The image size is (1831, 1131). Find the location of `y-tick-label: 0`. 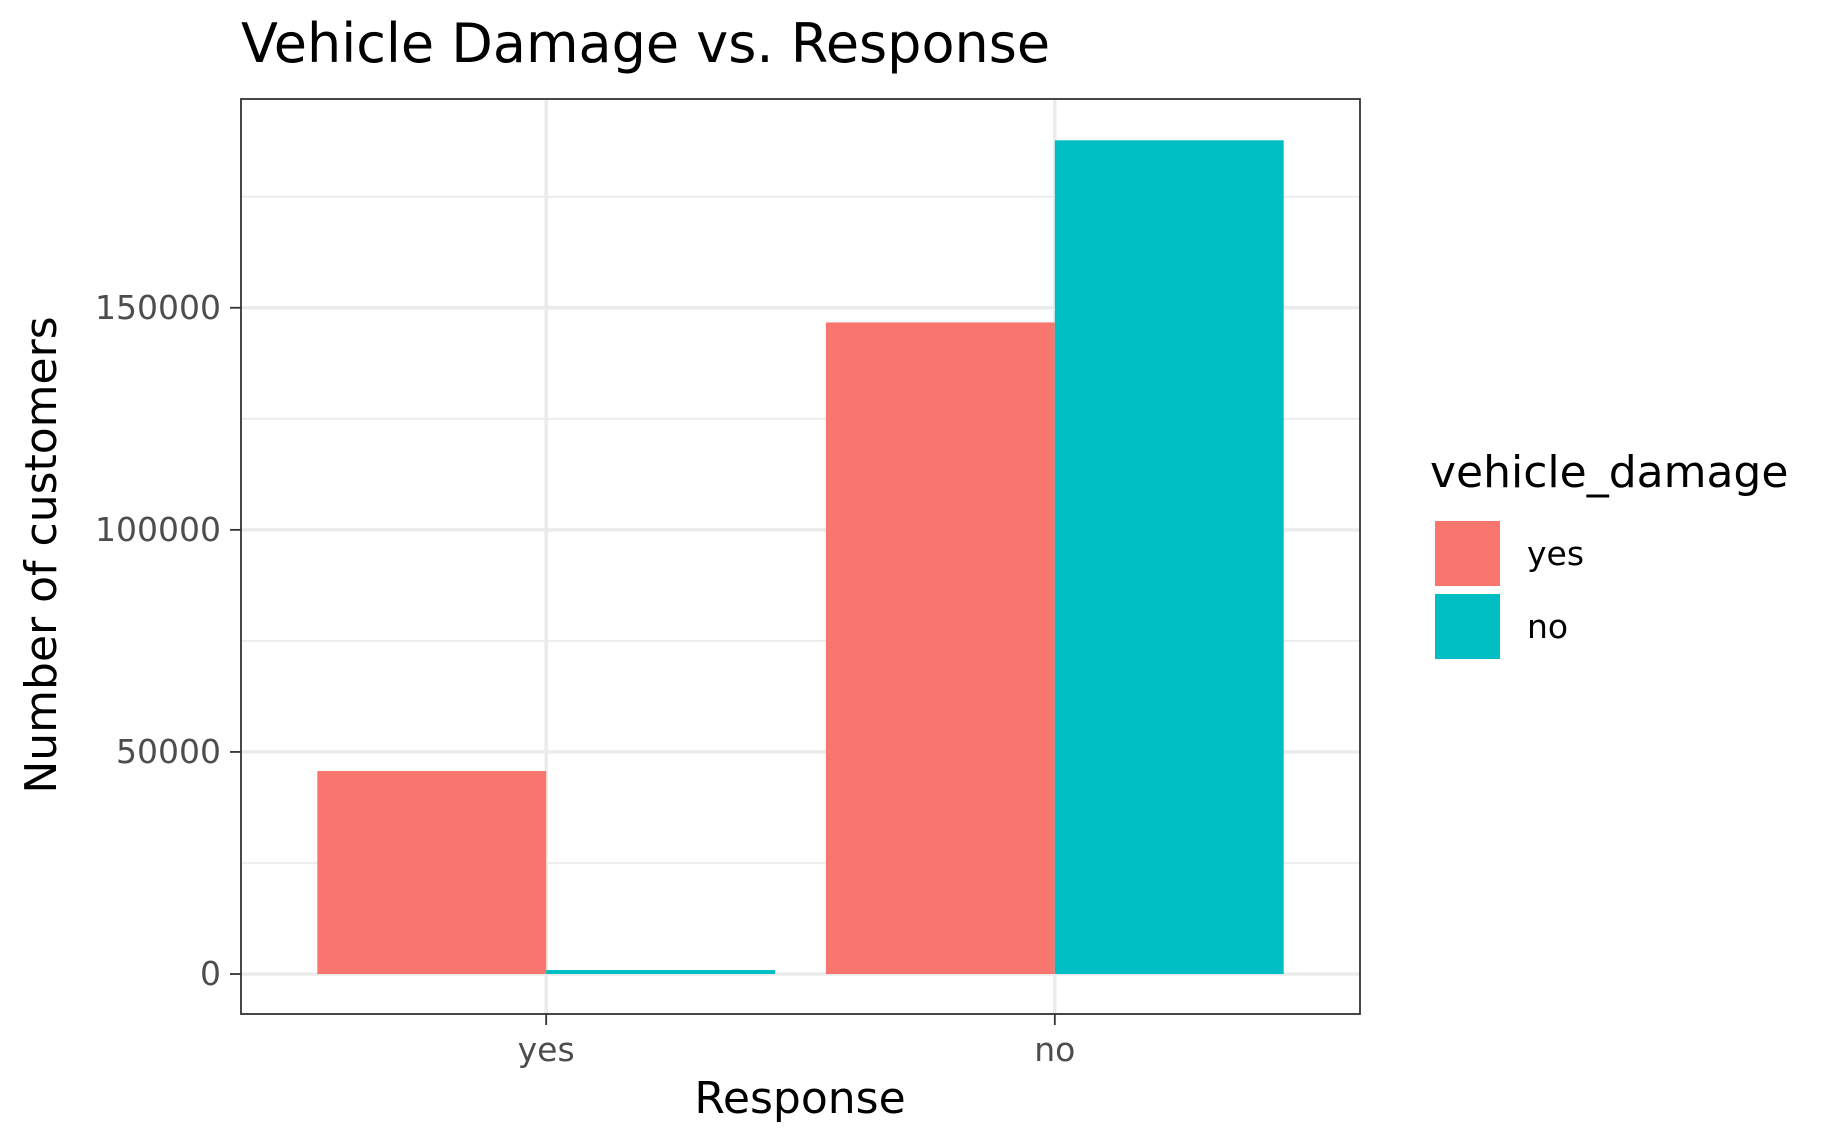

y-tick-label: 0 is located at coordinates (210, 973).